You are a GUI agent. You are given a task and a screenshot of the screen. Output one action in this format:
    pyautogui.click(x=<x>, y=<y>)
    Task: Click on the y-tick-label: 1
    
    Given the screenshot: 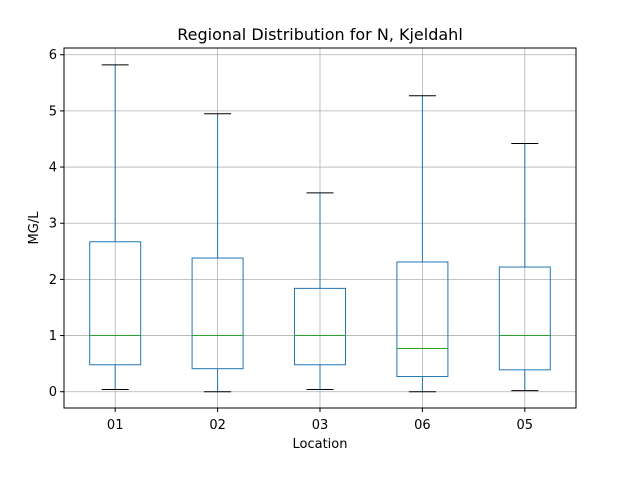 What is the action you would take?
    pyautogui.click(x=53, y=336)
    